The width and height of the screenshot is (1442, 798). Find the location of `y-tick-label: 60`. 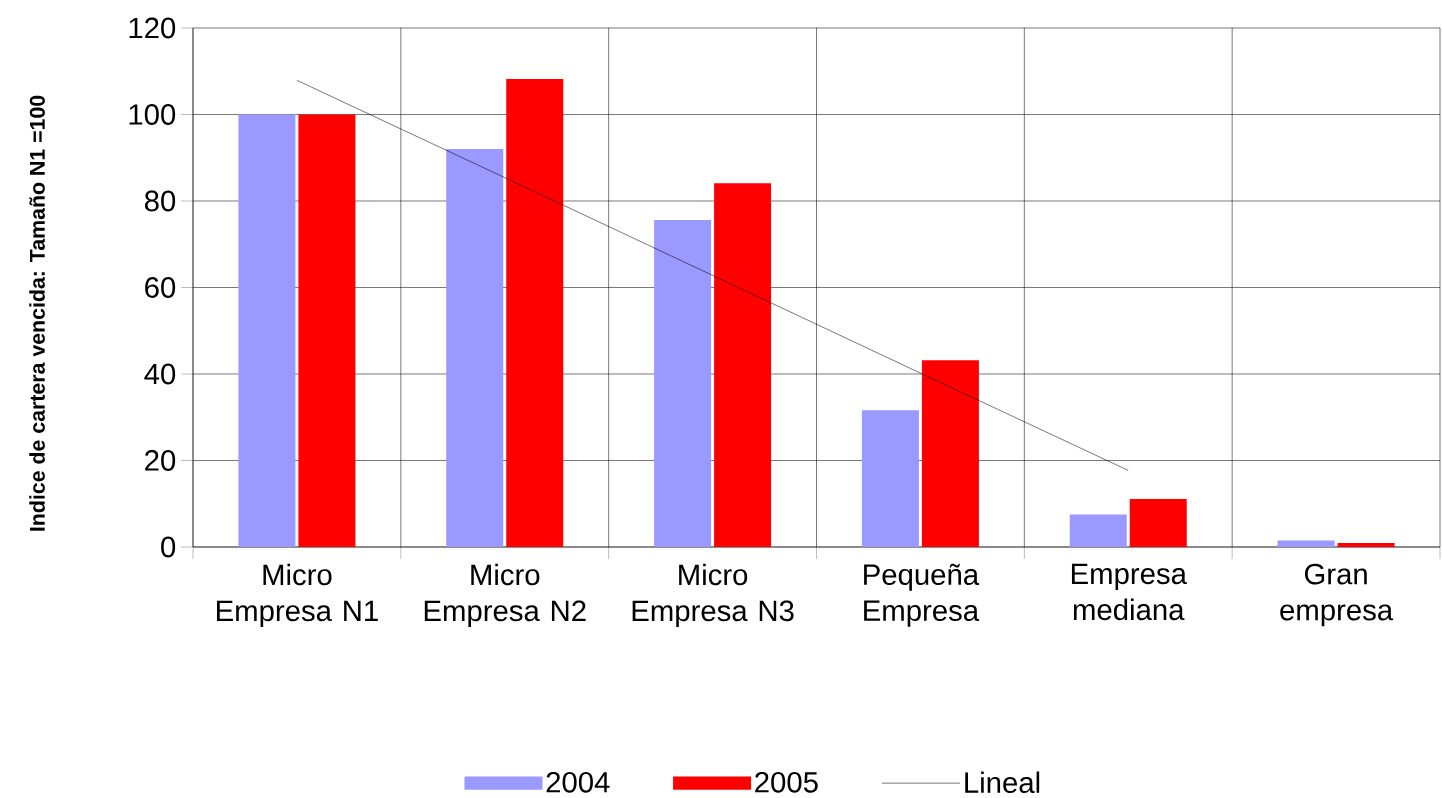

y-tick-label: 60 is located at coordinates (160, 287).